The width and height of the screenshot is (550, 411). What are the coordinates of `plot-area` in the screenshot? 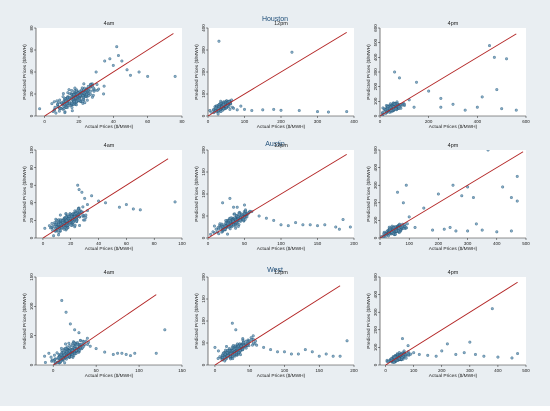 It's located at (109, 321).